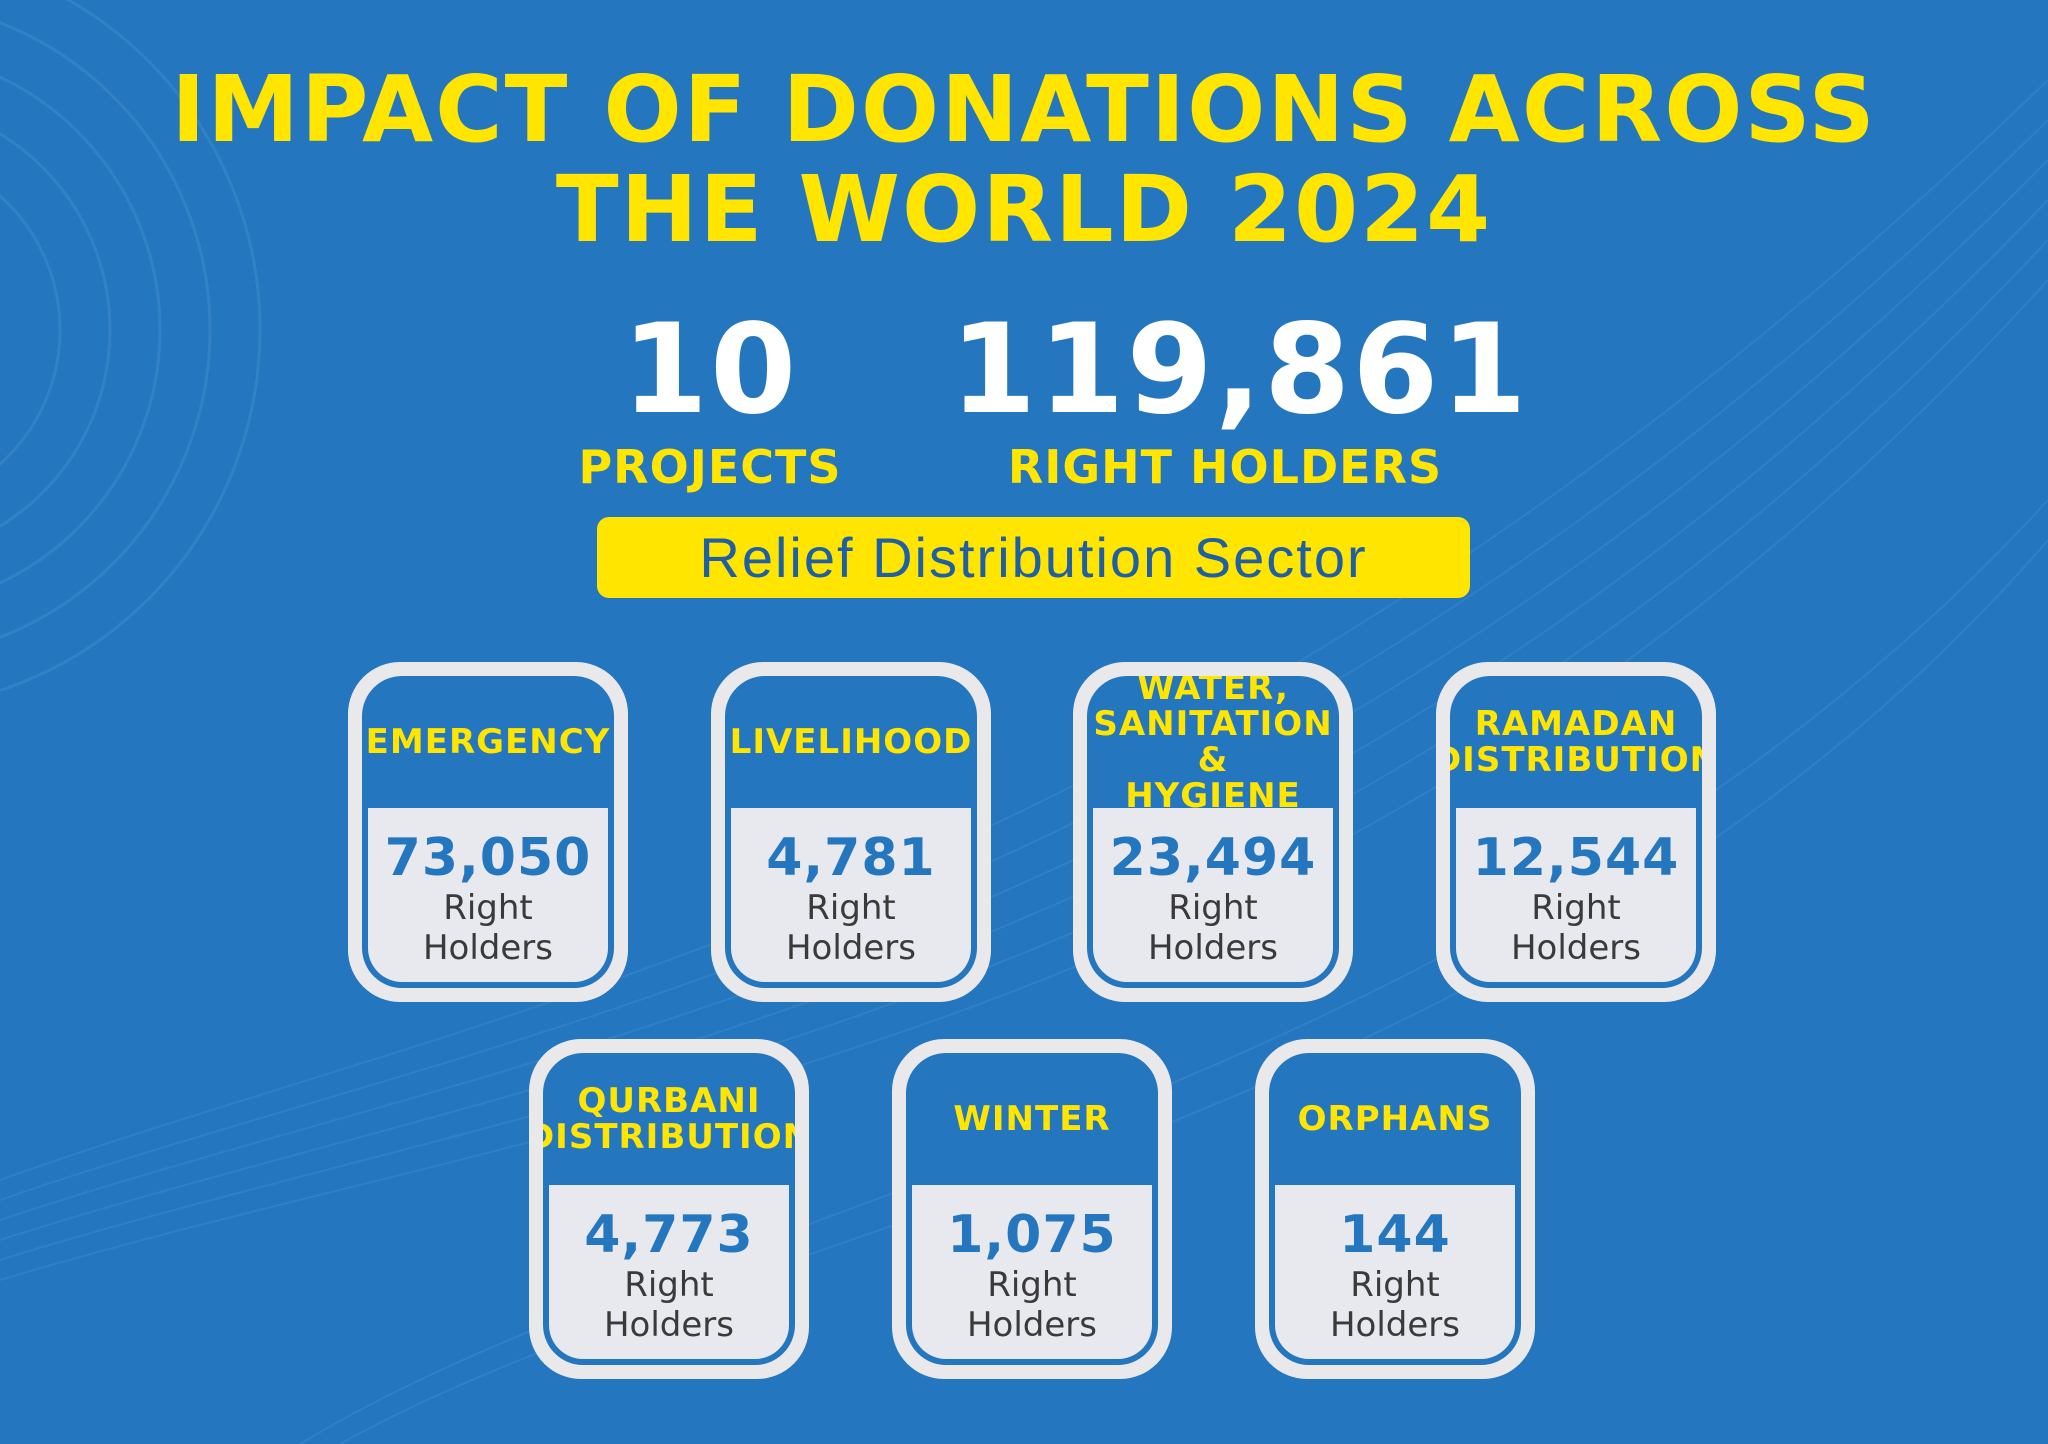  I want to click on card-qurbani-distribution: QURBANI DISTRIBUTION 4,773 Right Holders, so click(669, 1209).